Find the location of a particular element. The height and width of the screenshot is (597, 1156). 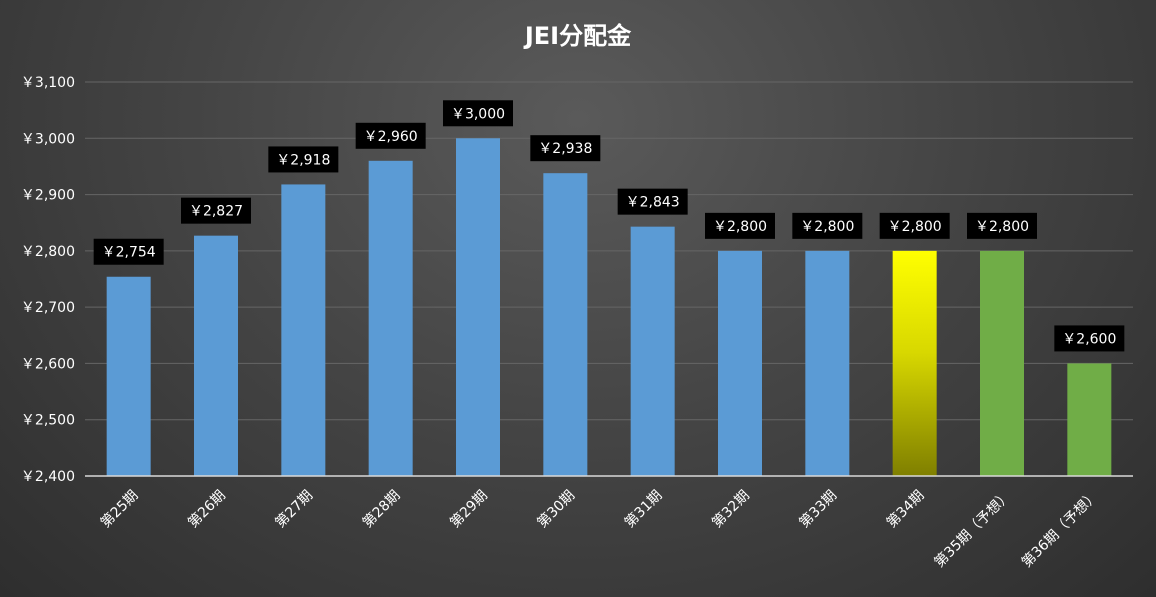

x-tick-label: 第32期 is located at coordinates (730, 509).